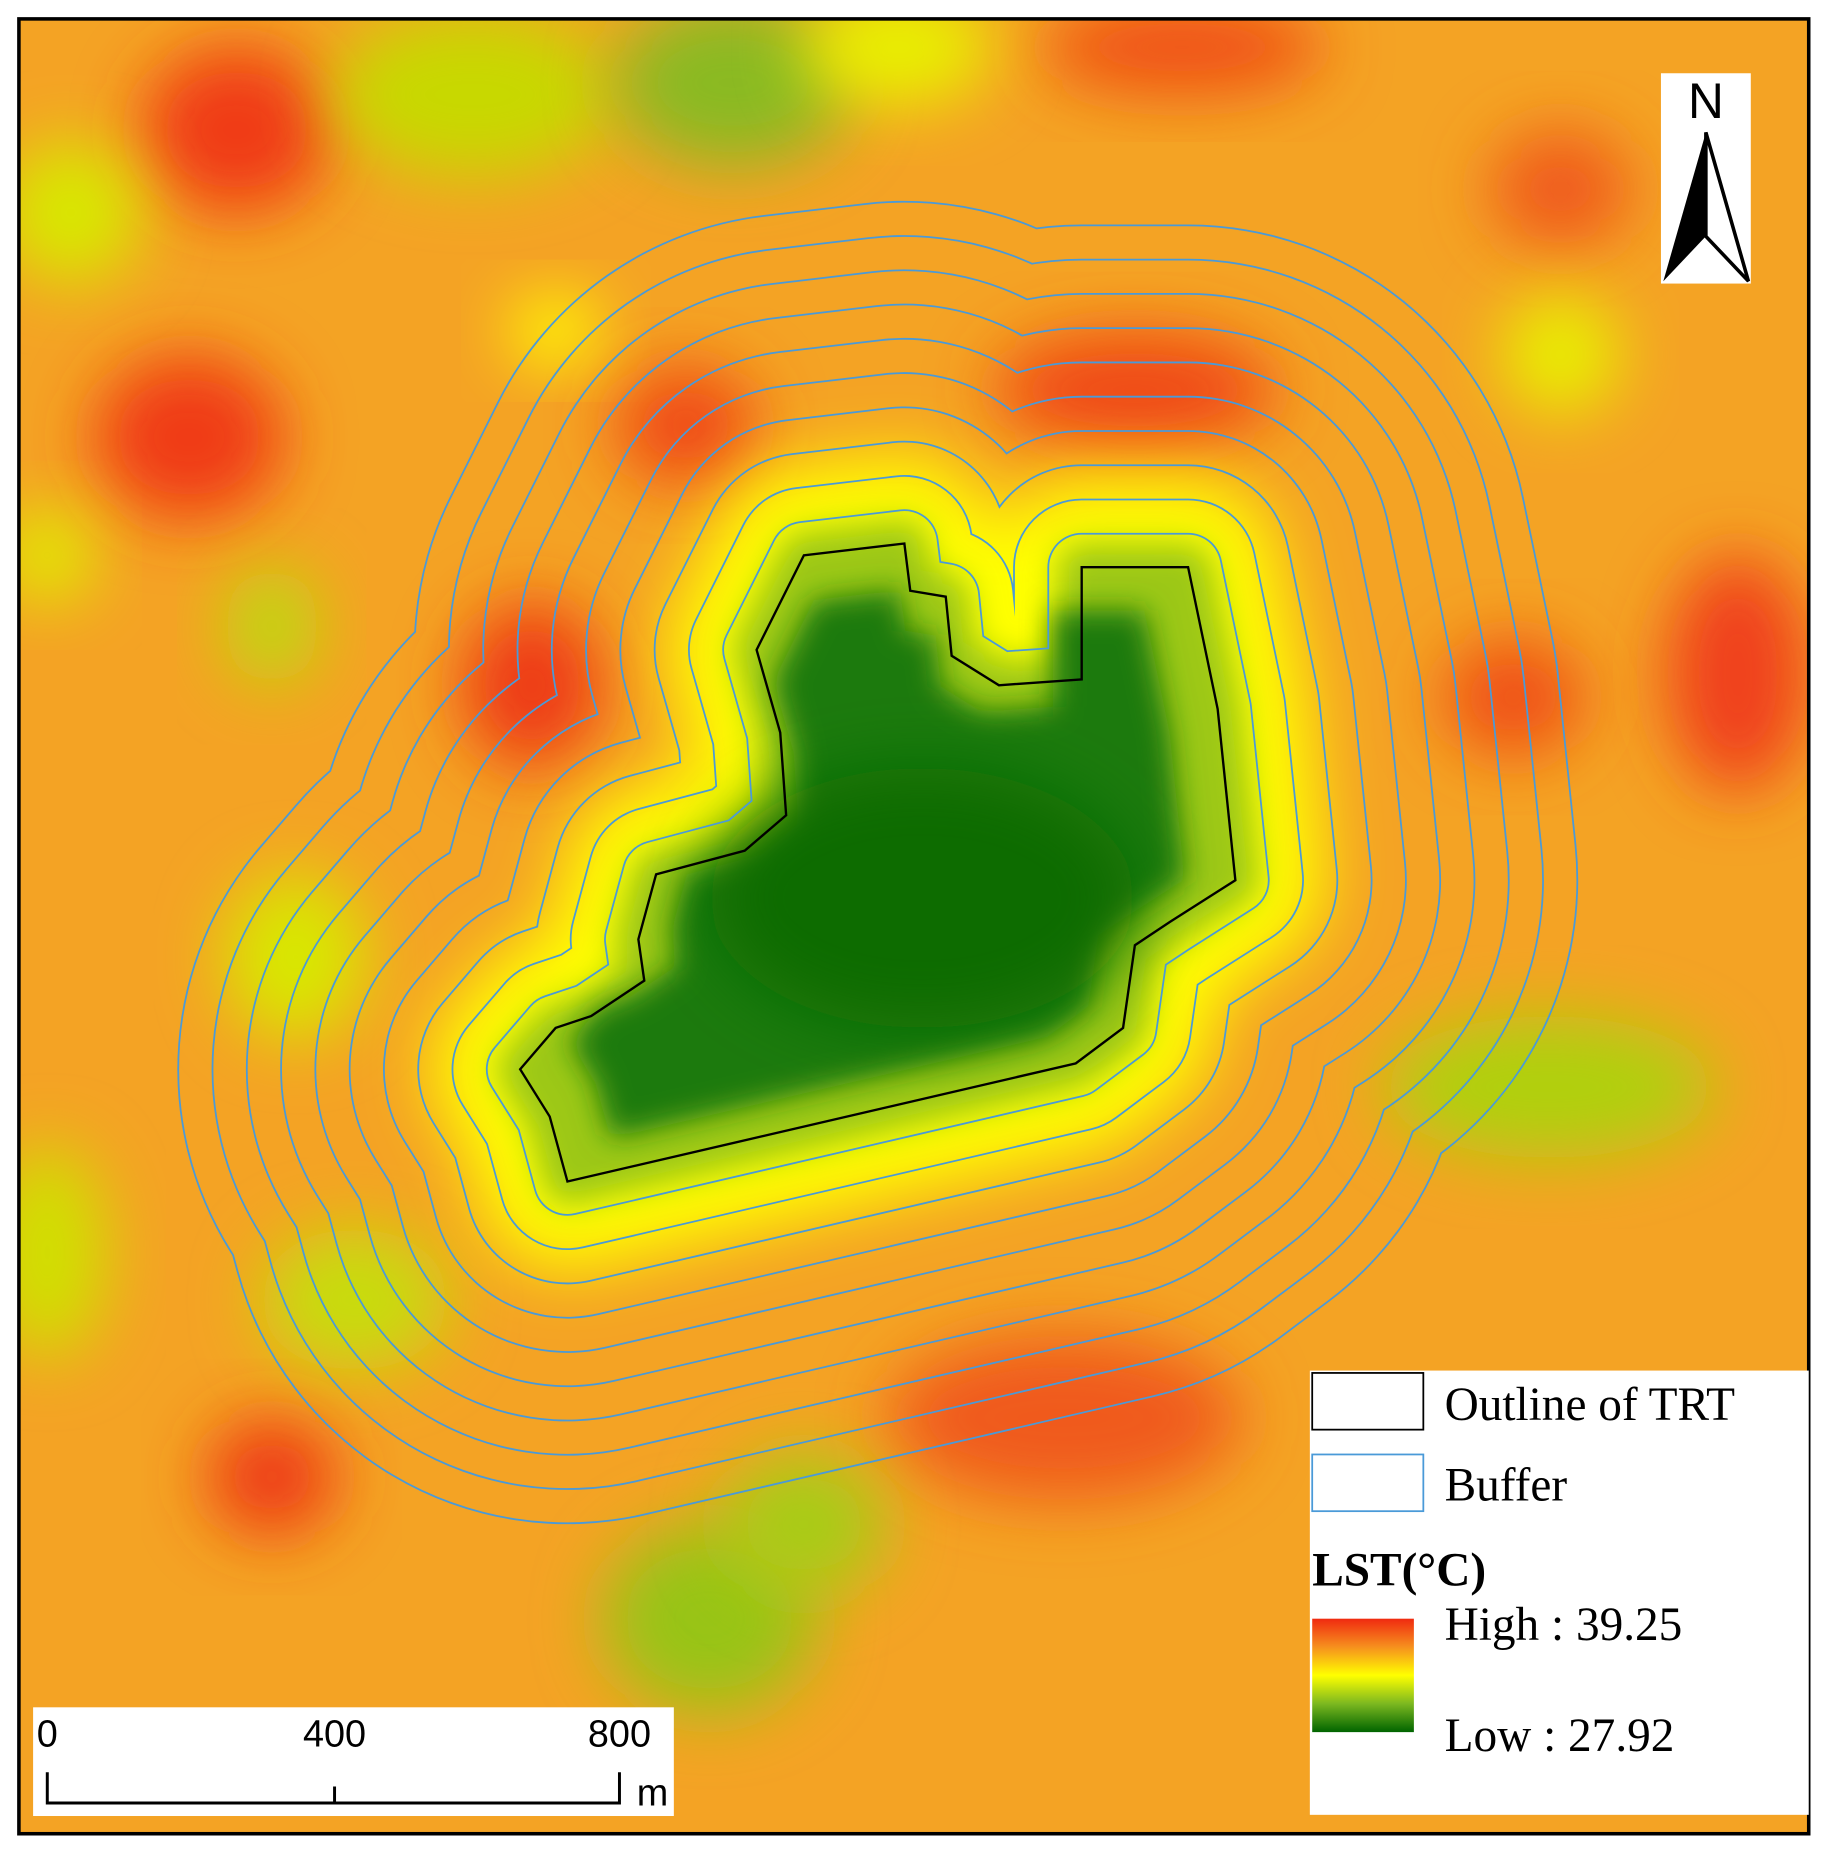  Describe the element at coordinates (1399, 1571) in the screenshot. I see `legend-title: LST(°C)` at that location.